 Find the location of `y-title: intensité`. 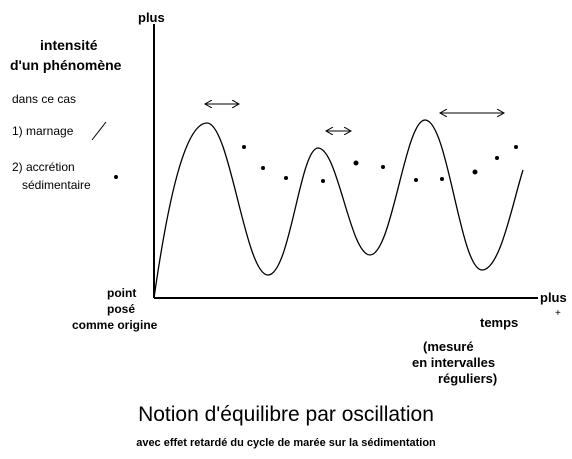

y-title: intensité is located at coordinates (69, 45).